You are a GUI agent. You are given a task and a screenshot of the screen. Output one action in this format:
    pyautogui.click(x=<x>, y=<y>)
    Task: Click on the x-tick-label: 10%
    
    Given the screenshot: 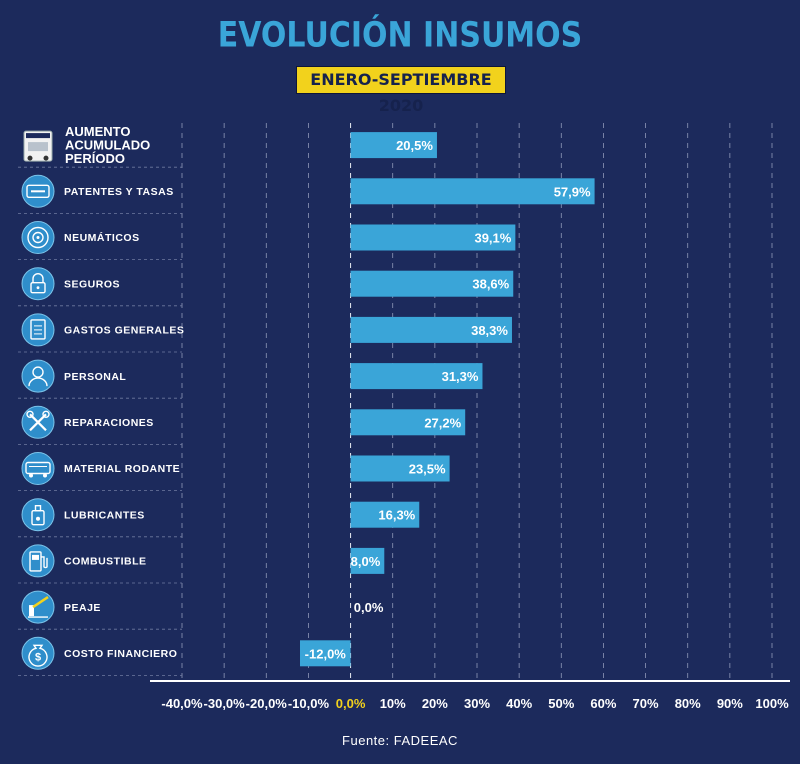 What is the action you would take?
    pyautogui.click(x=393, y=703)
    